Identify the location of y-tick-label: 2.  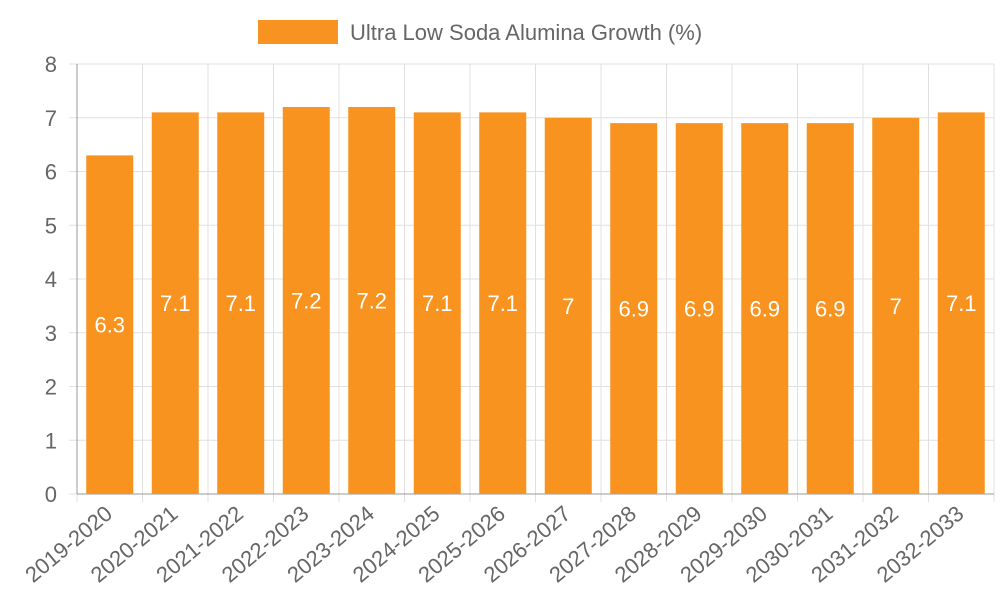
(51, 387).